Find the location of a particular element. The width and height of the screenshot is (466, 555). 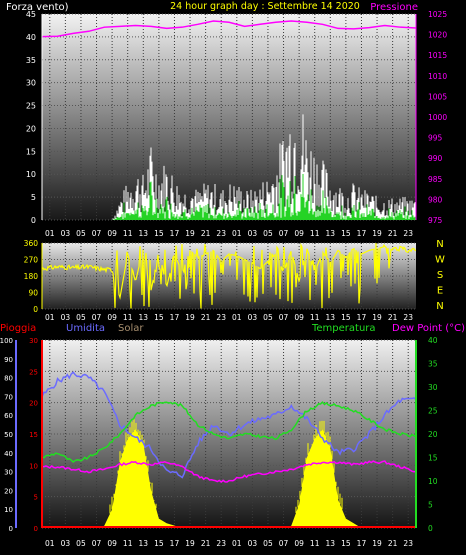

humidity-label: Umidita is located at coordinates (85, 328).